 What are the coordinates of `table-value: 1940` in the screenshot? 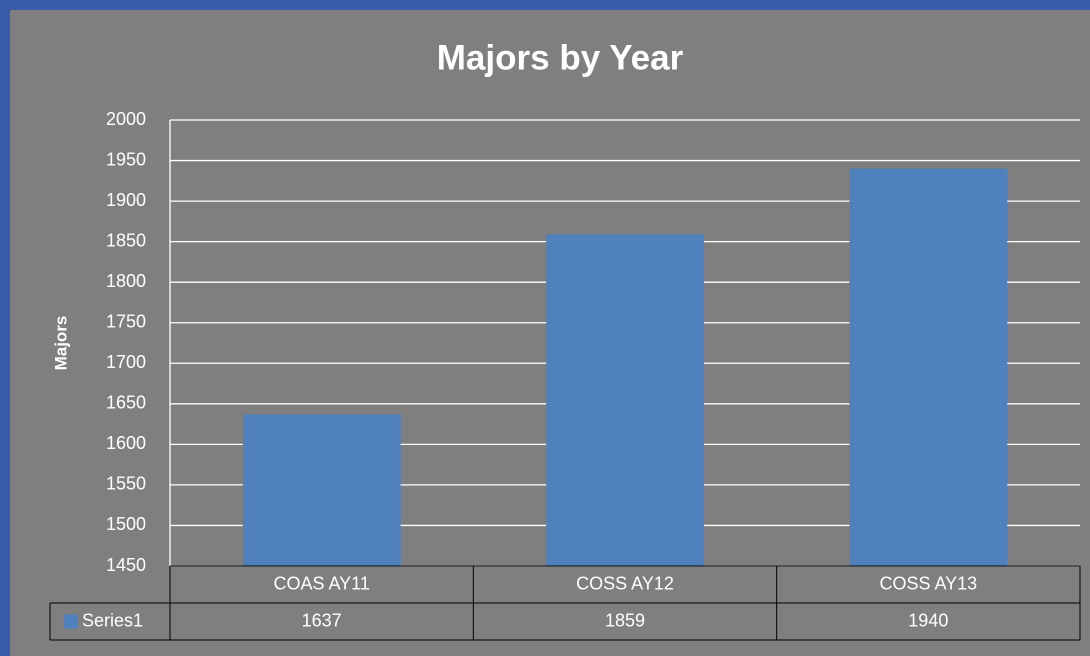 It's located at (928, 620).